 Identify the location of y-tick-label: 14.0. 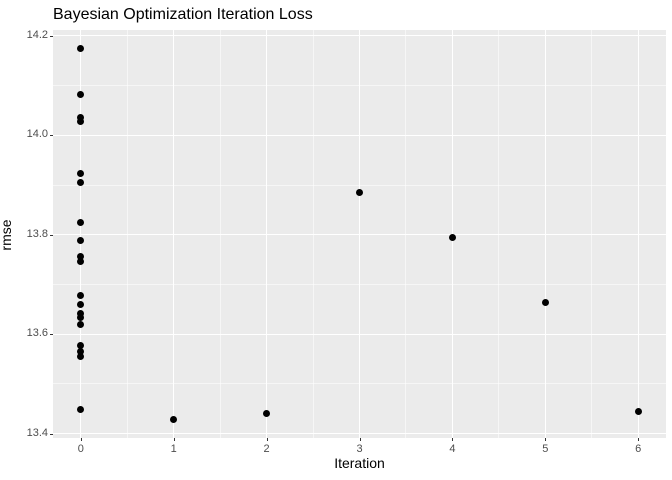
(37, 134).